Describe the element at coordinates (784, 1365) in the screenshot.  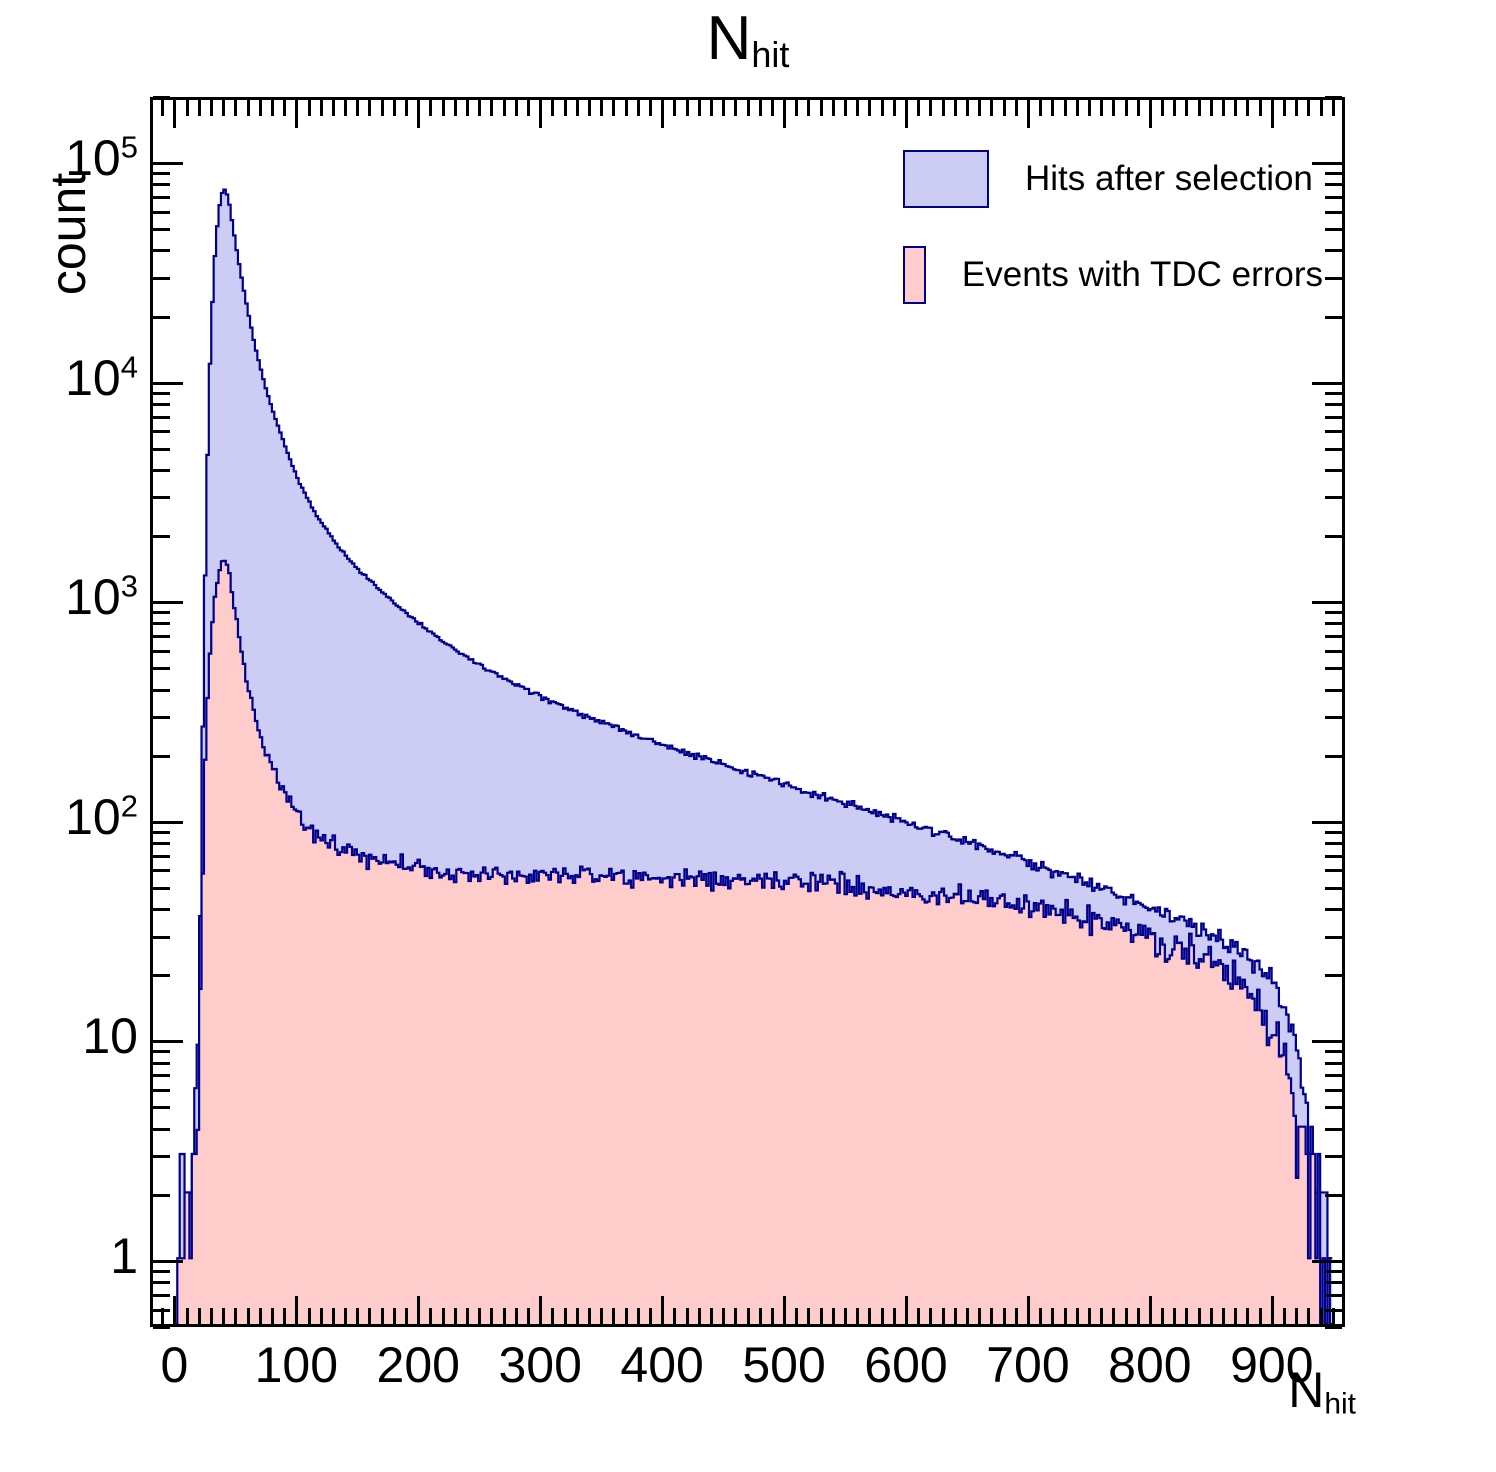
I see `x-tick-label: 500` at that location.